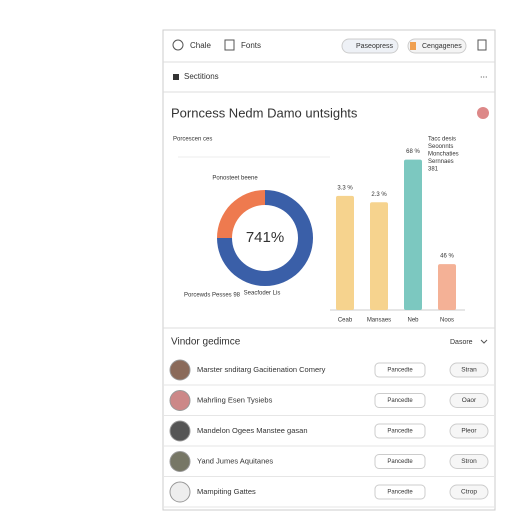  Describe the element at coordinates (212, 296) in the screenshot. I see `annotation: Porcewds Pesses 98` at that location.